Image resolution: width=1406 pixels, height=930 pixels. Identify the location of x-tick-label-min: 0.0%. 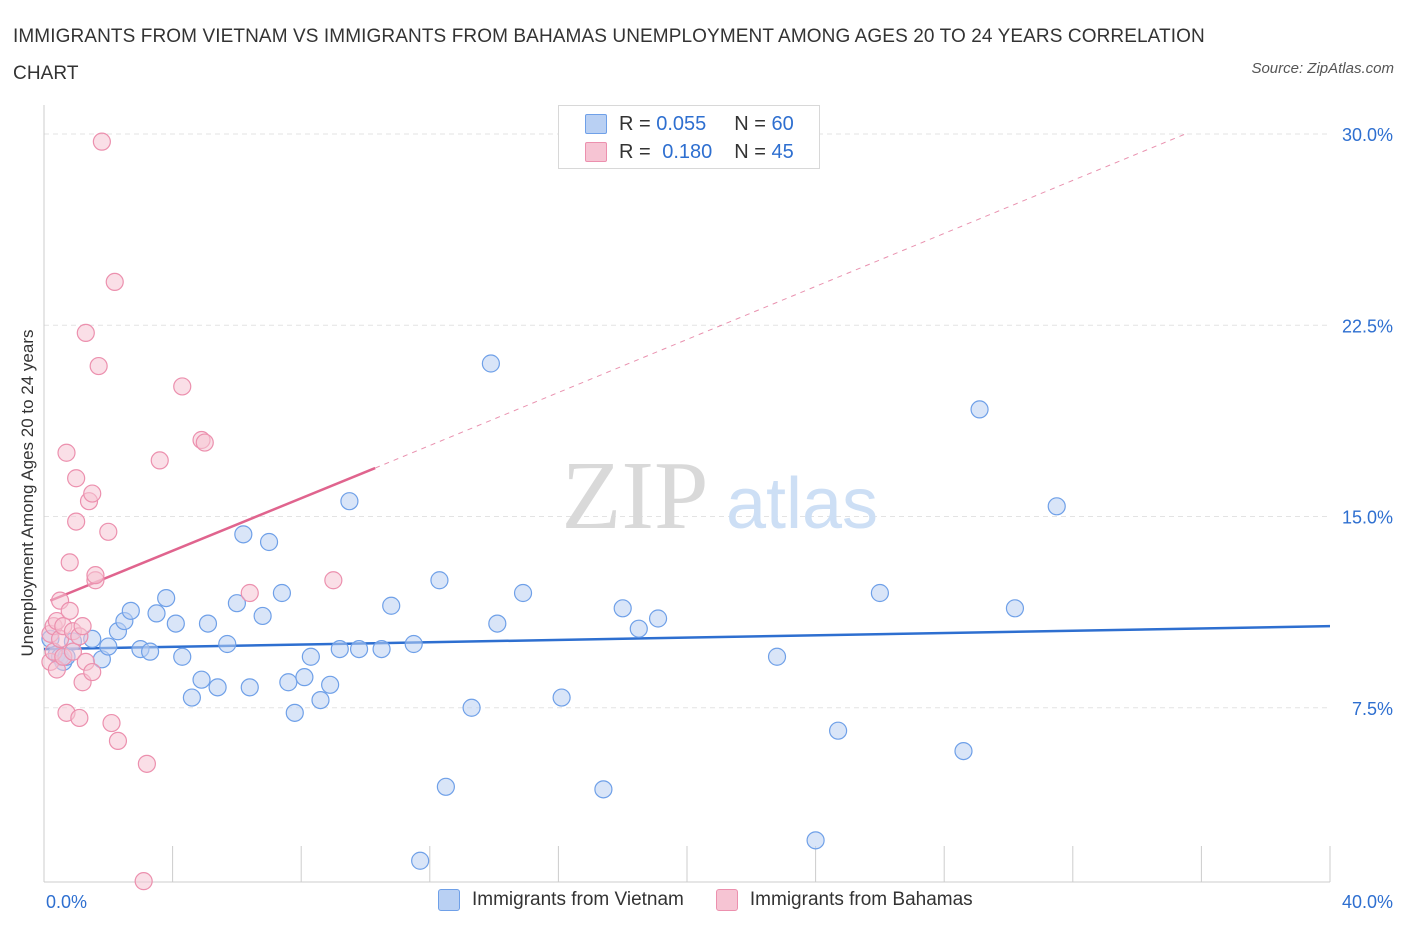
(66, 902).